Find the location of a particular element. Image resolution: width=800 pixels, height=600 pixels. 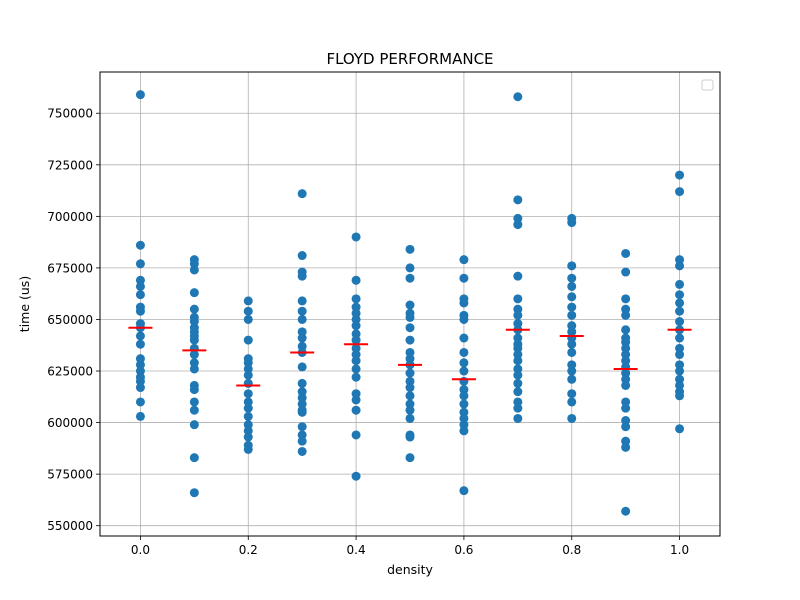

y-tick-label: 750000 is located at coordinates (70, 114).